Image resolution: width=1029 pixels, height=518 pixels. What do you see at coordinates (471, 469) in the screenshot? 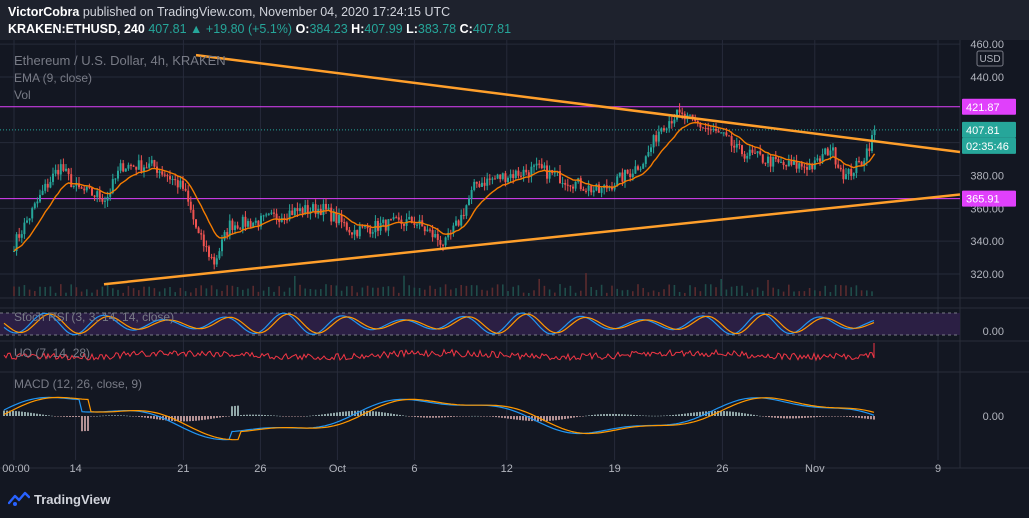
I see `time-axis: 00:00 14 21 26 Oct 6 12 19 26 Nov 9` at bounding box center [471, 469].